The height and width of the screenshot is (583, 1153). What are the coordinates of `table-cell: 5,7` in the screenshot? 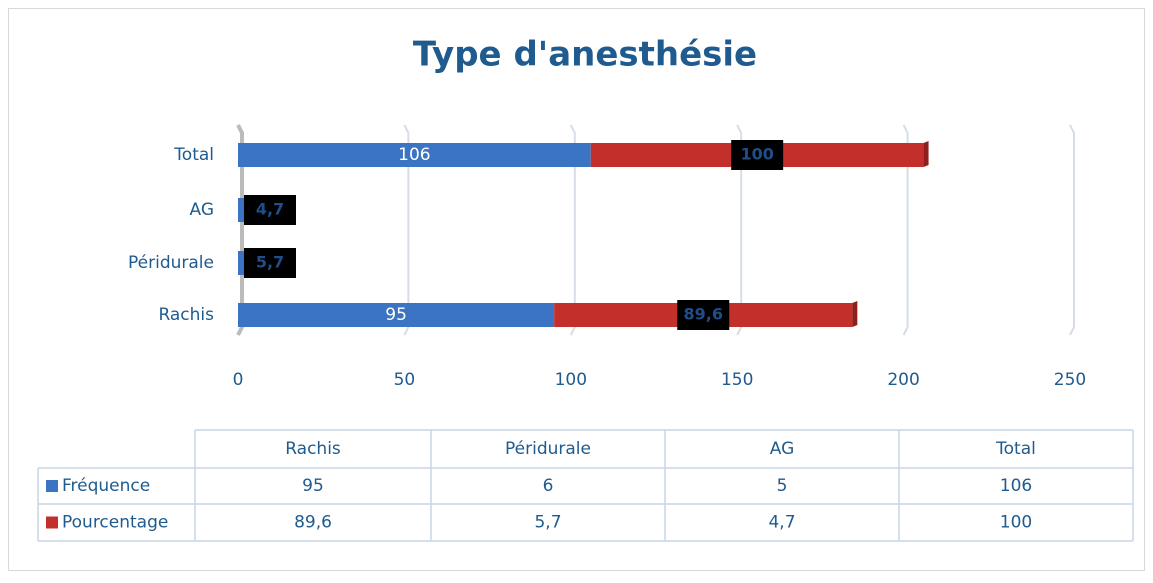 It's located at (547, 523).